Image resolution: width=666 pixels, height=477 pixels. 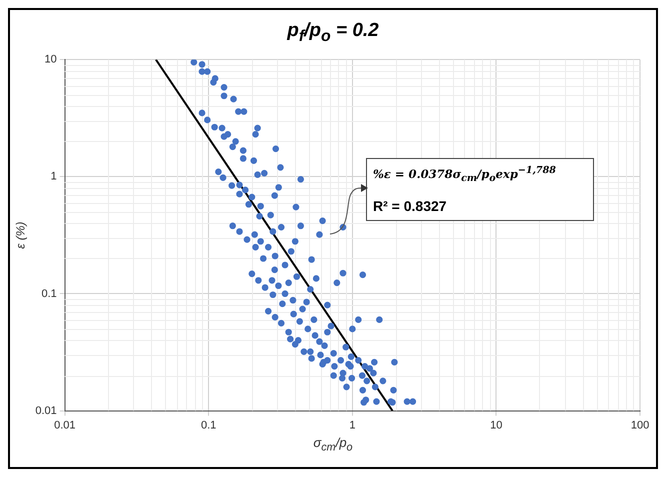 I want to click on x-tick-label: 100, so click(x=640, y=425).